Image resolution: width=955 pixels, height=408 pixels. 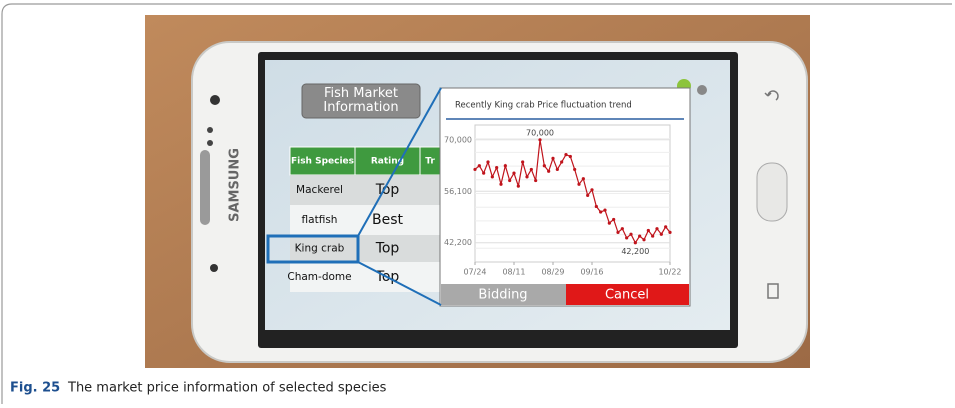 I want to click on header-label: Tr, so click(x=430, y=162).